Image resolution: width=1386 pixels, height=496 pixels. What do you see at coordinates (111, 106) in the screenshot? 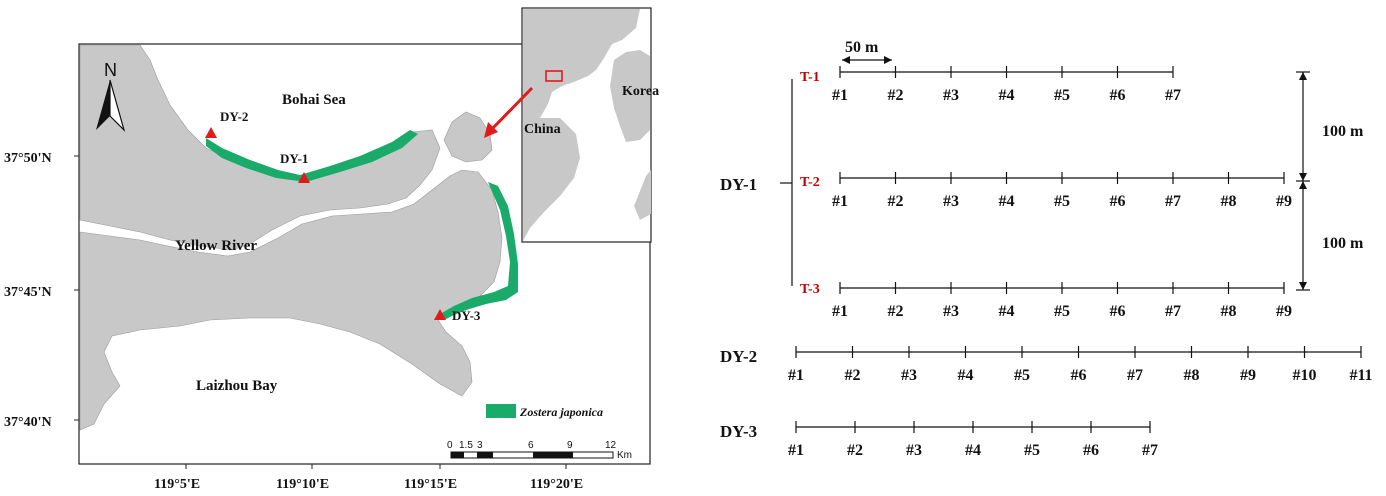
I see `north-arrow-icon` at bounding box center [111, 106].